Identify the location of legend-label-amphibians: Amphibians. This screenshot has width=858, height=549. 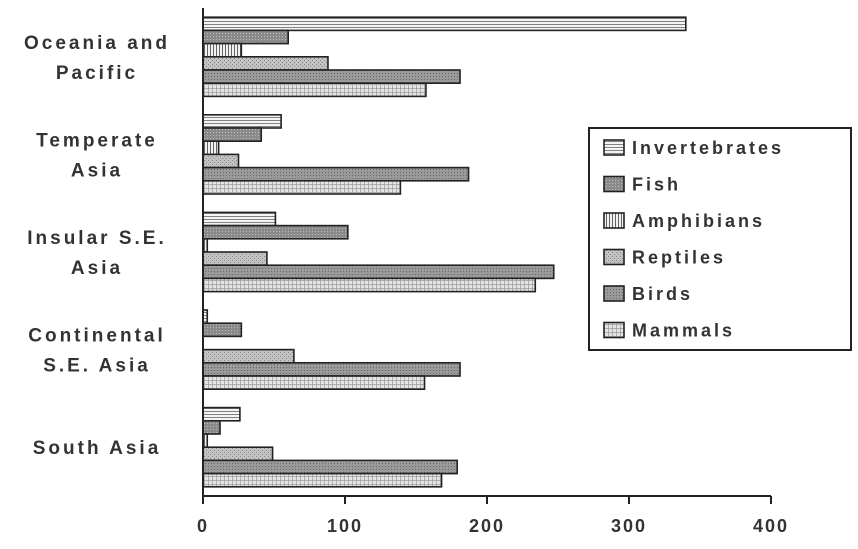
(698, 221).